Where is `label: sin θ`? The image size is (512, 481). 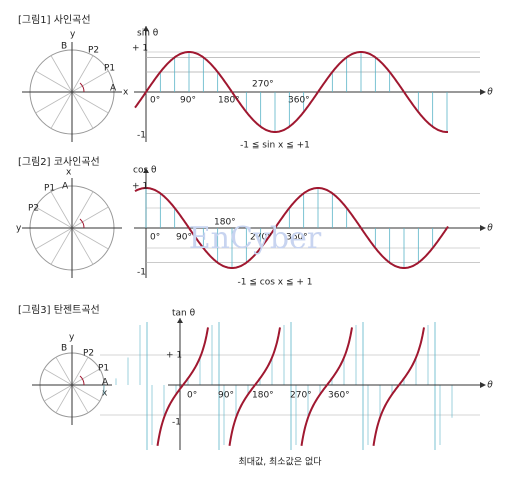
label: sin θ is located at coordinates (148, 34).